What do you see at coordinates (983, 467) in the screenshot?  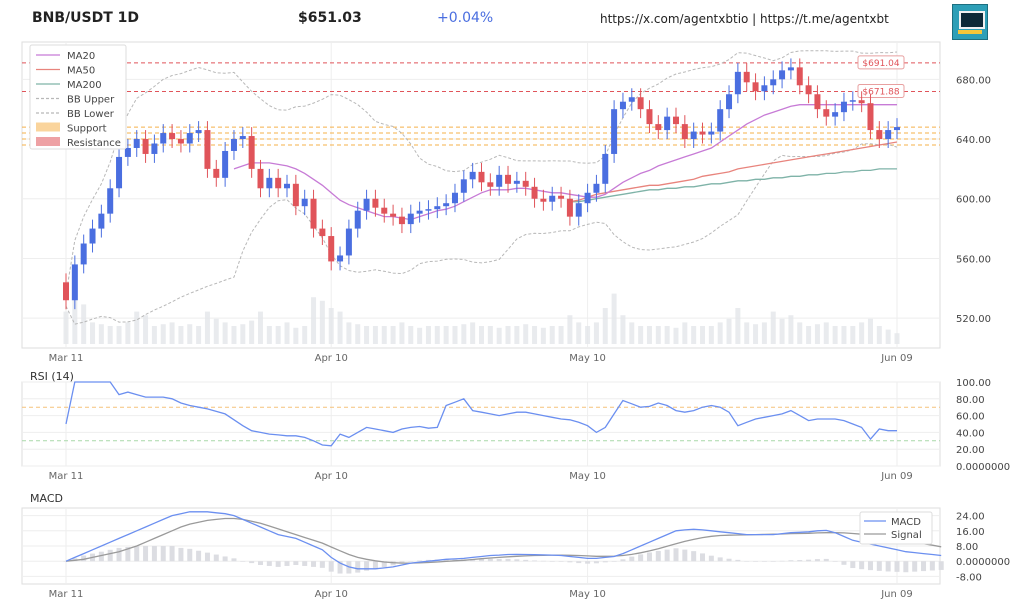 I see `y-tick-label: 0.0000000` at bounding box center [983, 467].